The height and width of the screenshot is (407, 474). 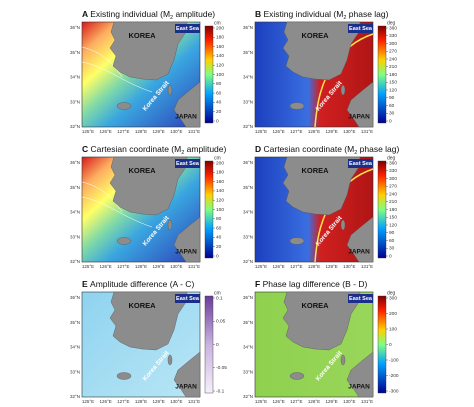 I want to click on title-text: Cartesian coordinate (M, so click(x=309, y=149).